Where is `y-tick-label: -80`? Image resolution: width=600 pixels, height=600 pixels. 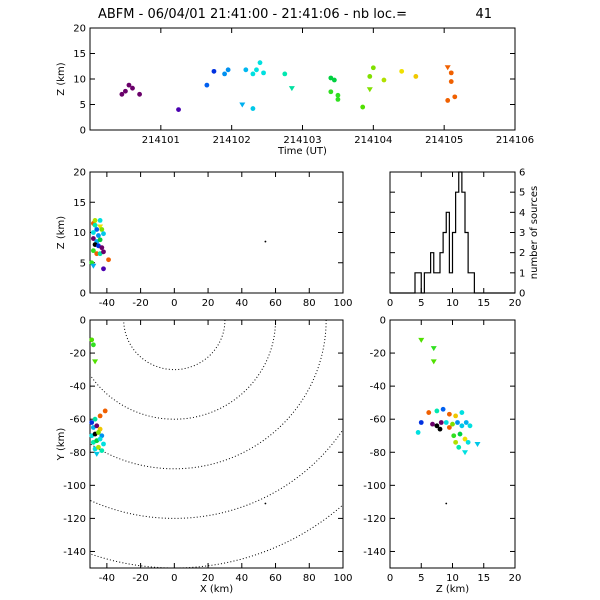
y-tick-label: -80 is located at coordinates (78, 453).